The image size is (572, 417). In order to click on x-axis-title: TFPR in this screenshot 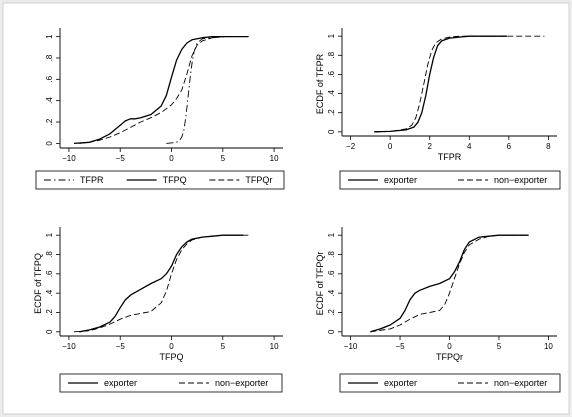, I will do `click(450, 157)`.